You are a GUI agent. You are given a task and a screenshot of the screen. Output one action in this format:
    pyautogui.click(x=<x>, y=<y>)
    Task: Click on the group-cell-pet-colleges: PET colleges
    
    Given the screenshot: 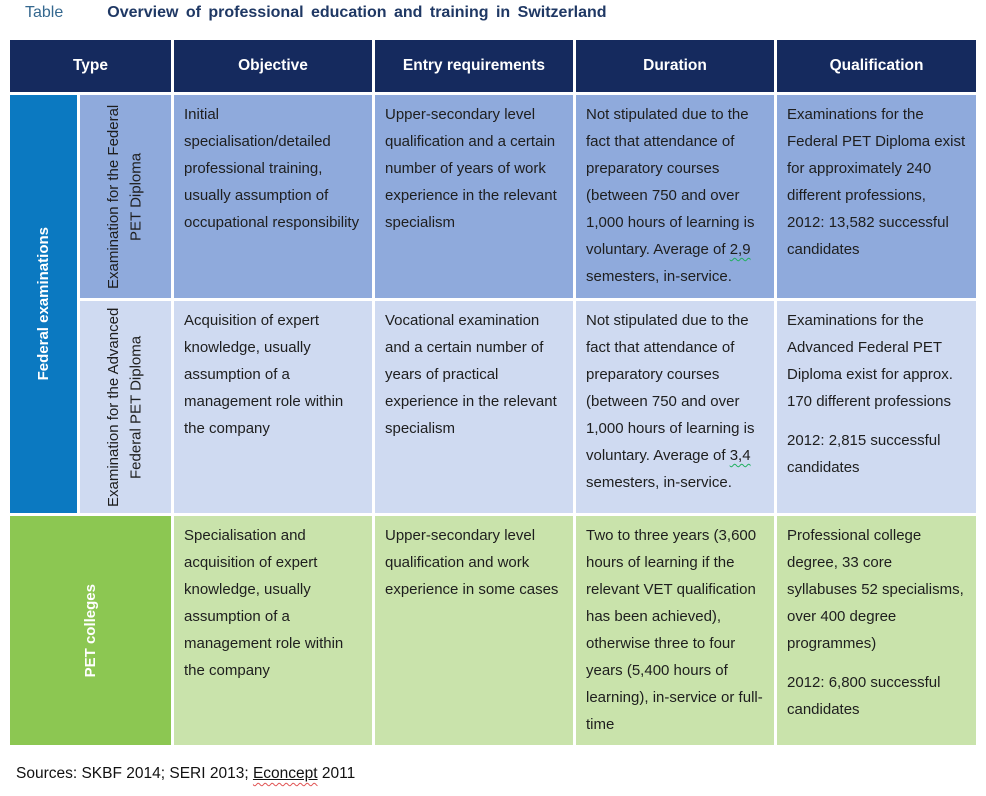 What is the action you would take?
    pyautogui.click(x=90, y=630)
    